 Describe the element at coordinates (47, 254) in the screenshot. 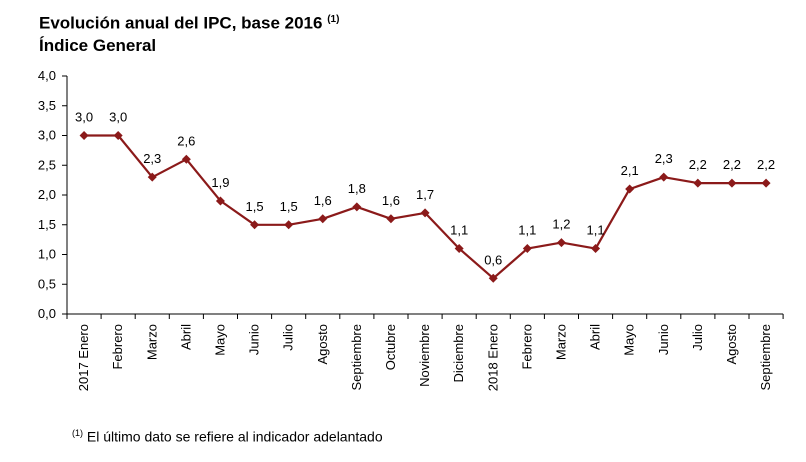

I see `y-tick-label: 1,0` at that location.